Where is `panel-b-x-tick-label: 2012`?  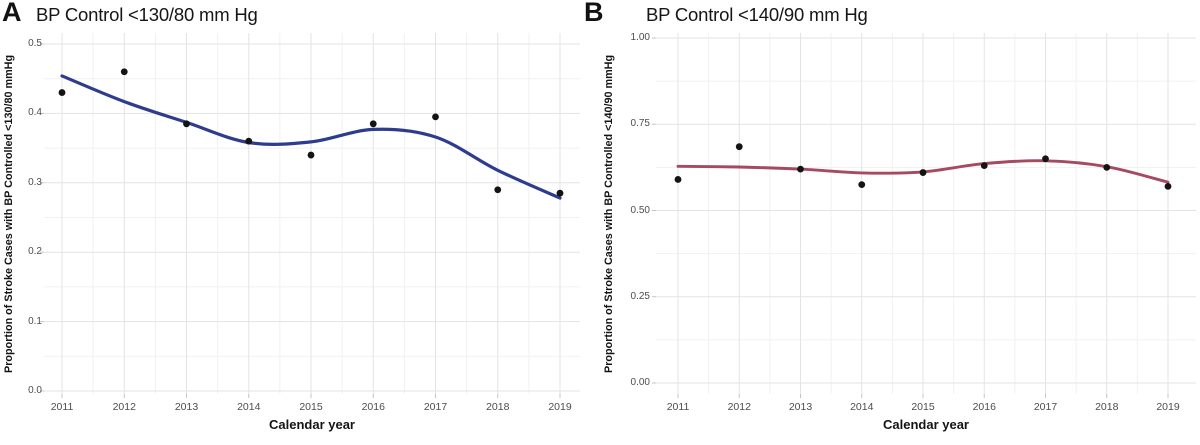
panel-b-x-tick-label: 2012 is located at coordinates (739, 407).